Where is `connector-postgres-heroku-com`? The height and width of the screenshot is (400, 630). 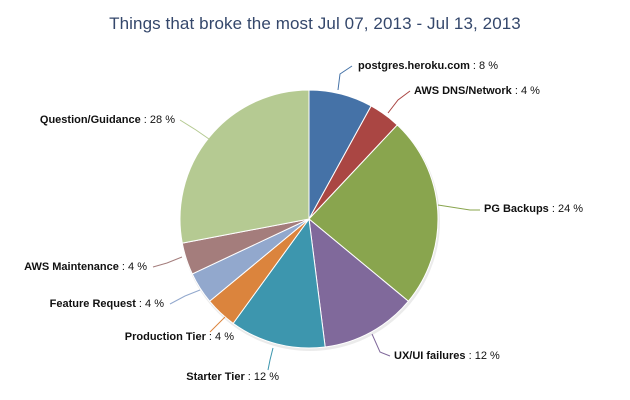 connector-postgres-heroku-com is located at coordinates (345, 78).